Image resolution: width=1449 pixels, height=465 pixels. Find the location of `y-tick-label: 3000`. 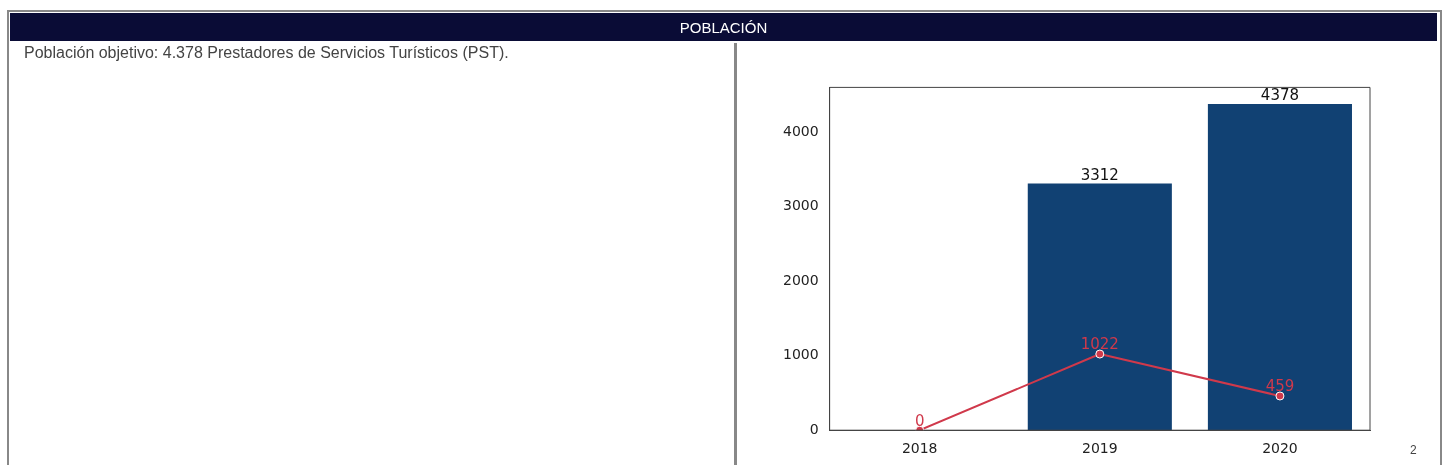

y-tick-label: 3000 is located at coordinates (800, 205).